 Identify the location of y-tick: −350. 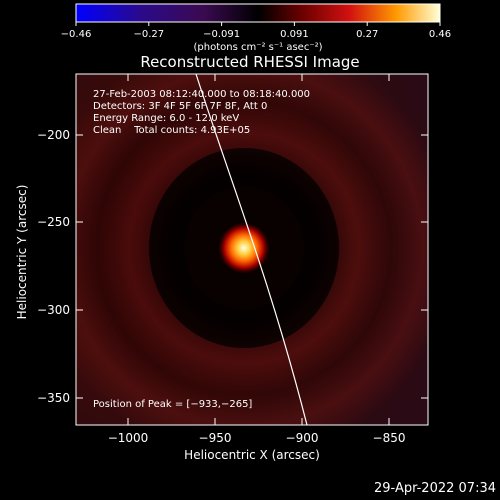
(53, 398).